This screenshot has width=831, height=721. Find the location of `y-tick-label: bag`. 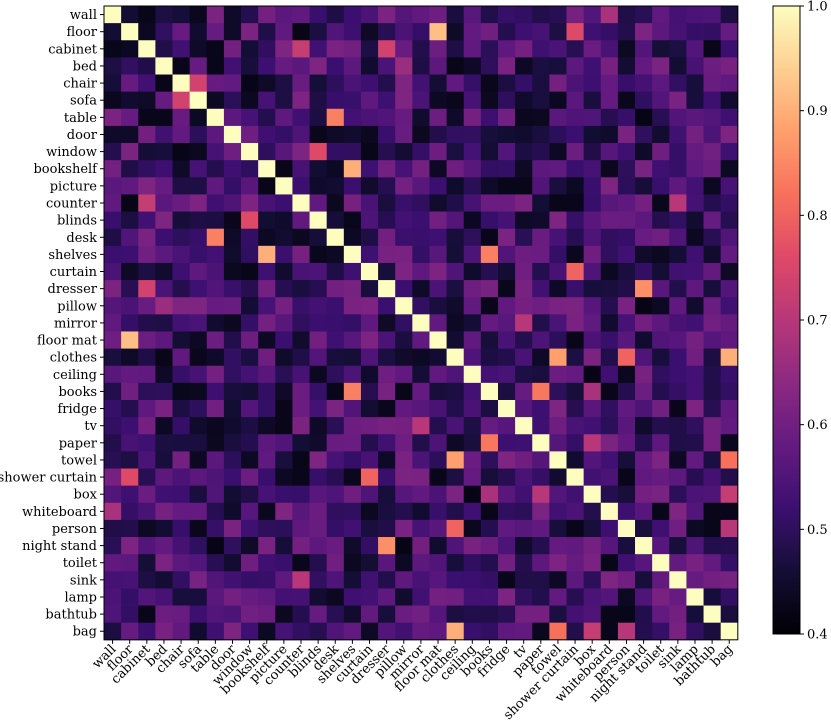

y-tick-label: bag is located at coordinates (85, 632).